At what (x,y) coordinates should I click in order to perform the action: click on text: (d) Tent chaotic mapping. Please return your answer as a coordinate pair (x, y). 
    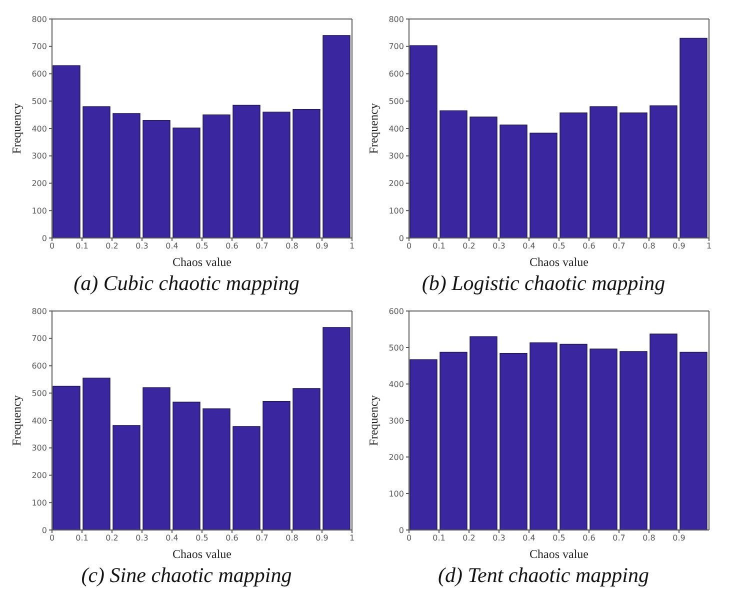
    Looking at the image, I should click on (543, 575).